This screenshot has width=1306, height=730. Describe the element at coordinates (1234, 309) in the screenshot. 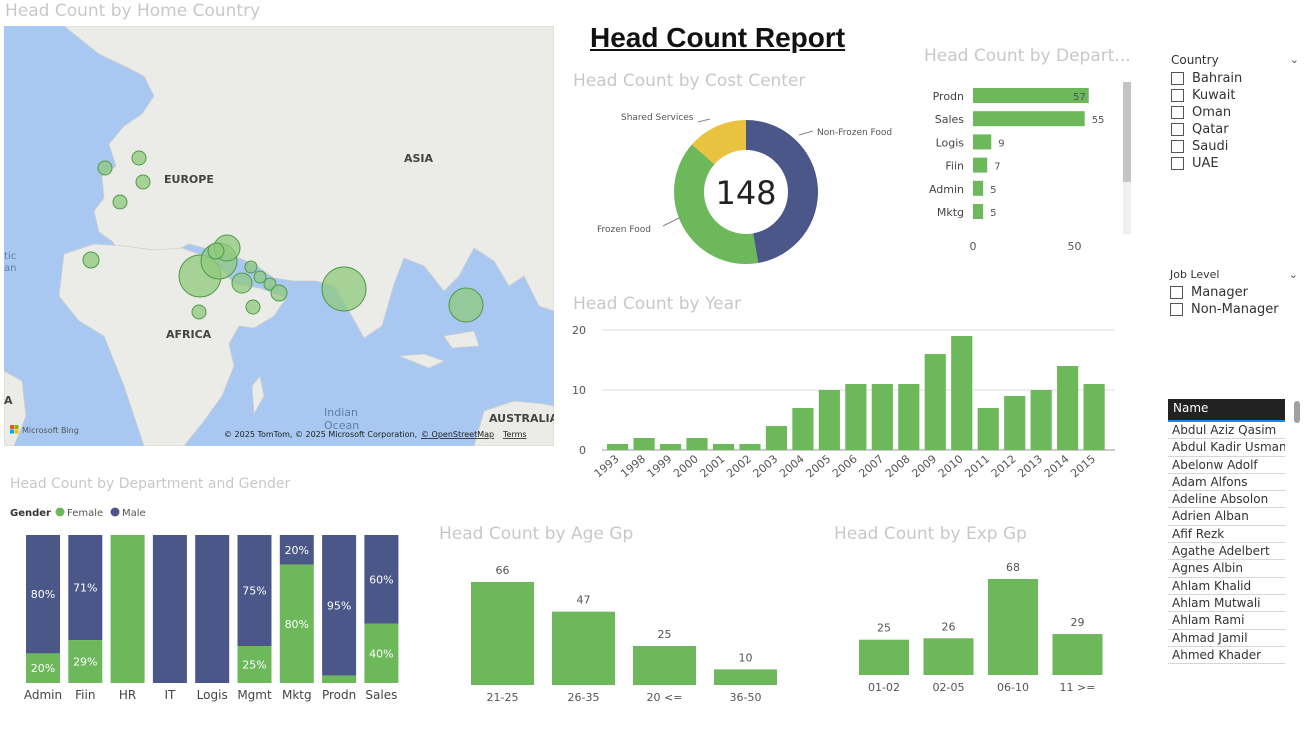

I see `job-level-option-non-manager: Non-Manager` at that location.